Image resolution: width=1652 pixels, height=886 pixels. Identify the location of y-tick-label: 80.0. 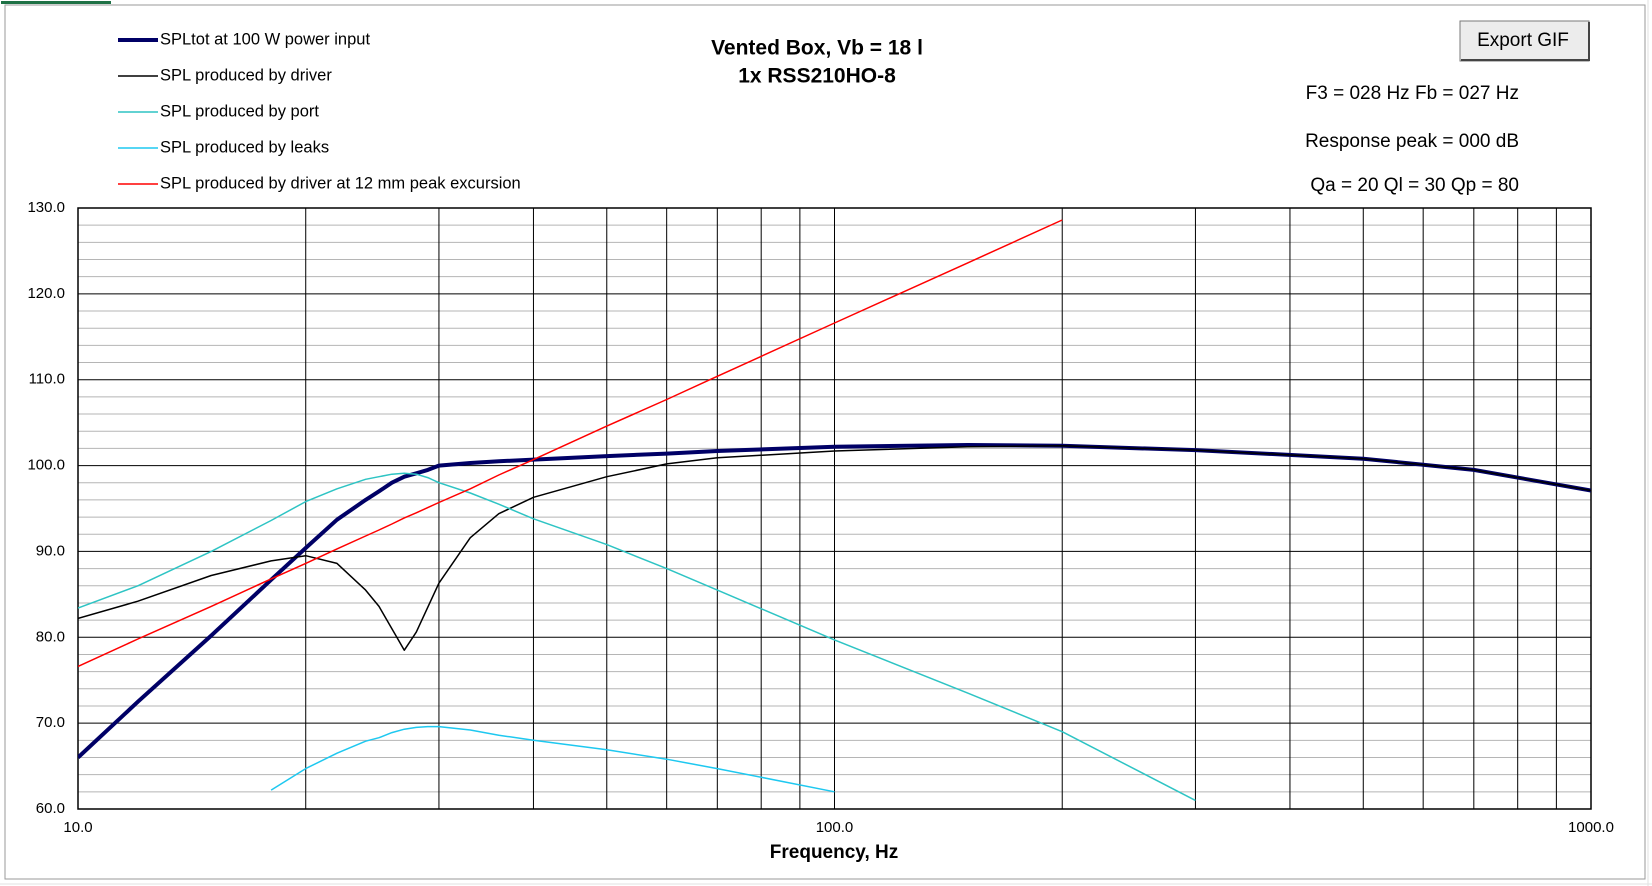
(50, 636).